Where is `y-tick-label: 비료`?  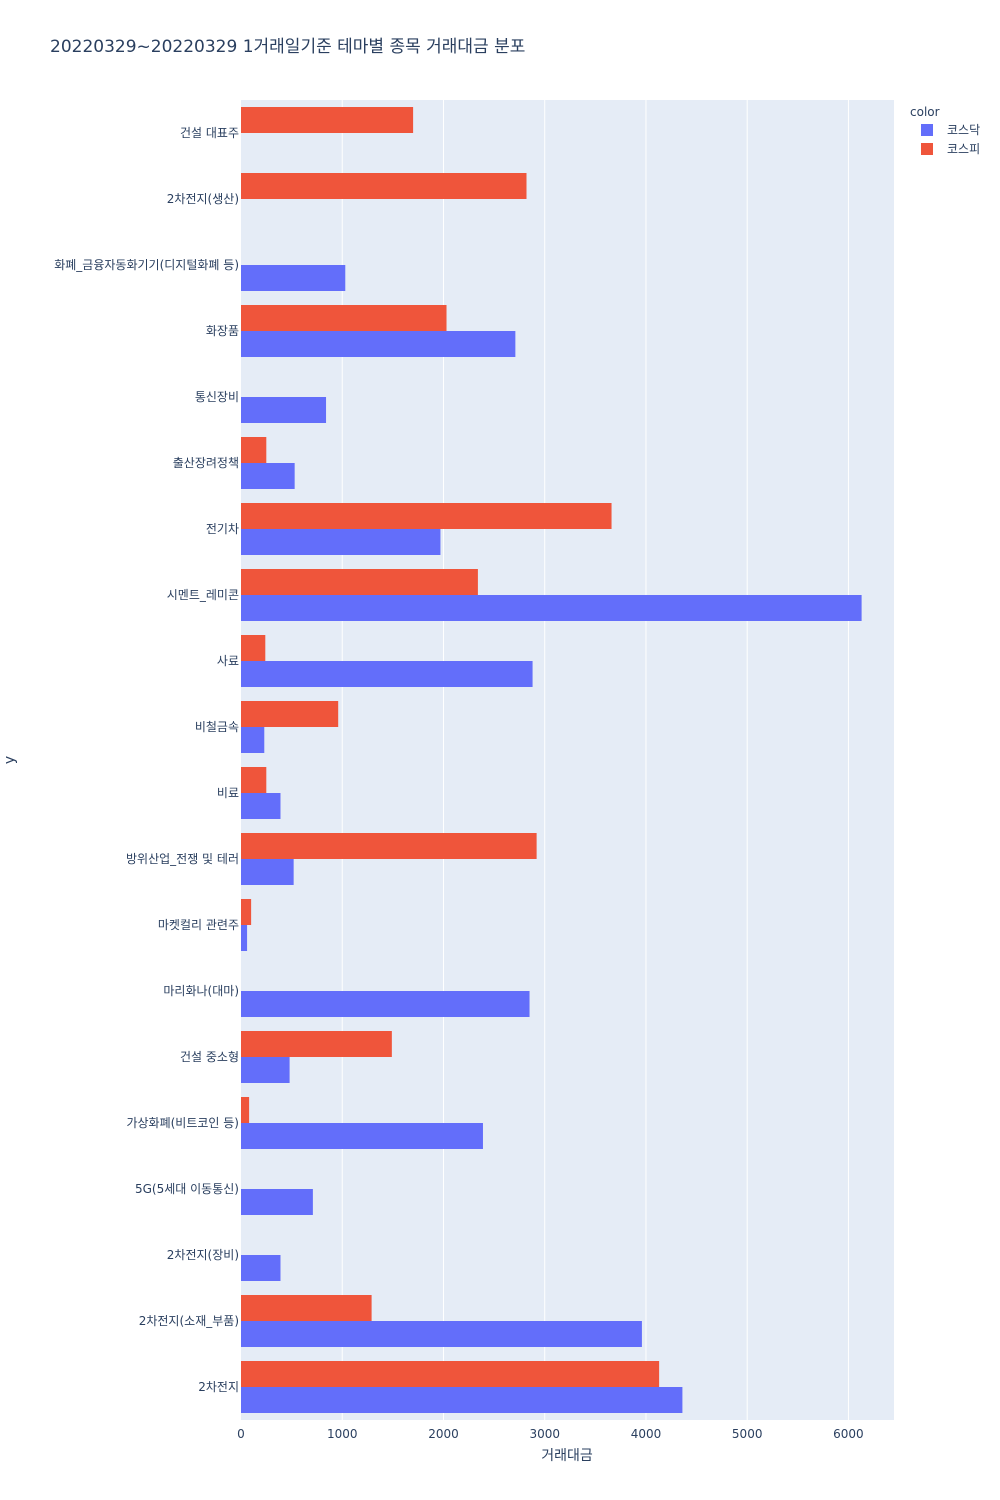
y-tick-label: 비료 is located at coordinates (228, 793).